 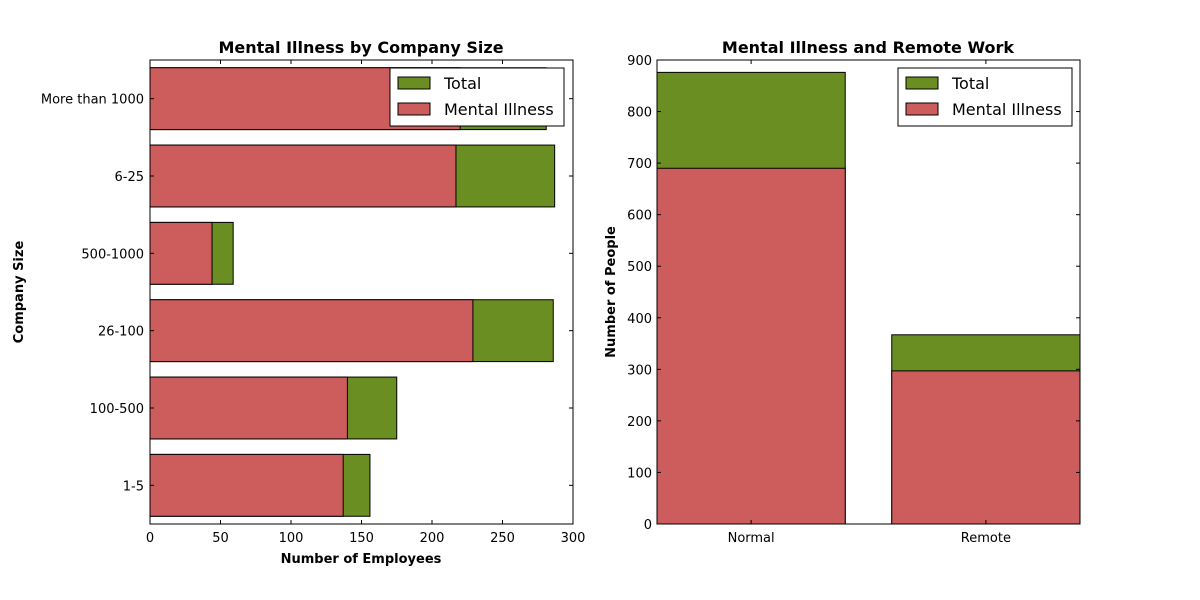 I want to click on x-tick-label: Normal, so click(x=751, y=538).